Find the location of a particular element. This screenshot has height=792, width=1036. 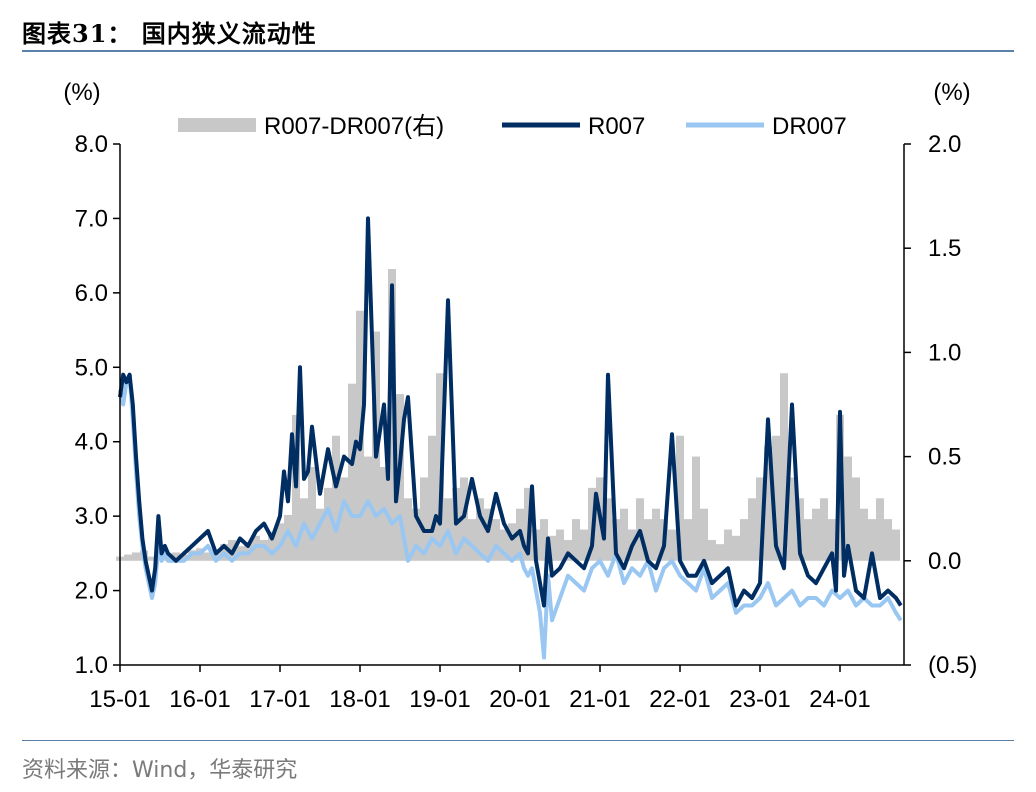

x-tick-label: 23-01 is located at coordinates (759, 699).